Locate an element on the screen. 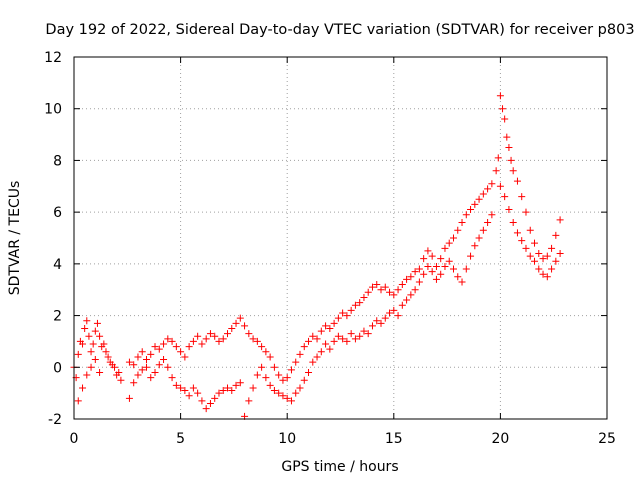 The height and width of the screenshot is (480, 640). x-tick-label: 15 is located at coordinates (394, 439).